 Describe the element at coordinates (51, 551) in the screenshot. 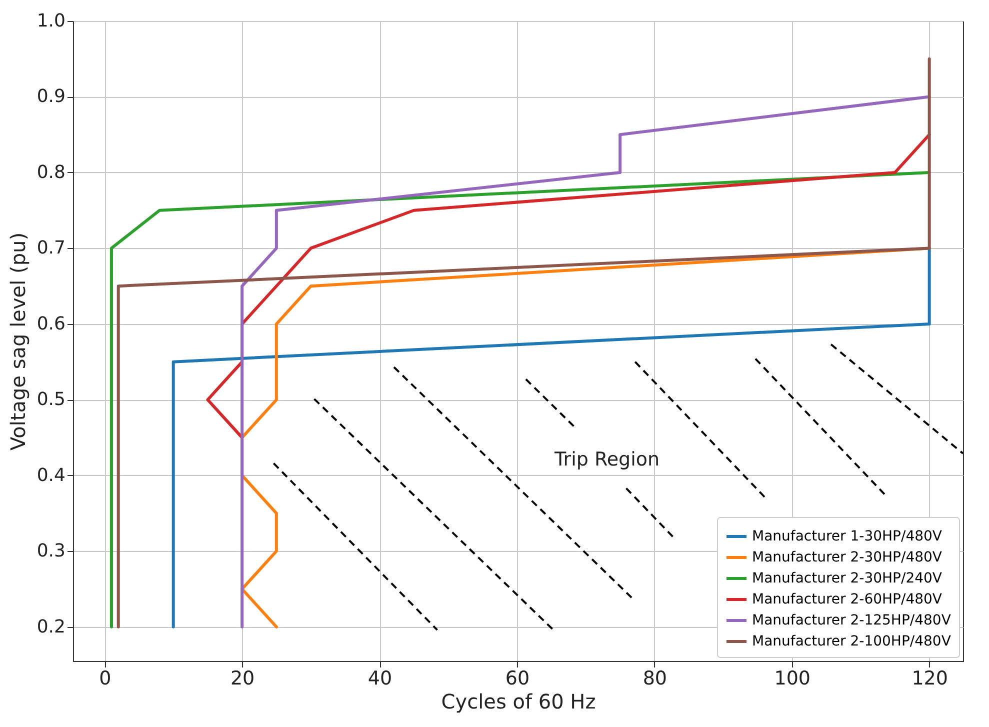

I see `y-tick-label: 0.3` at that location.